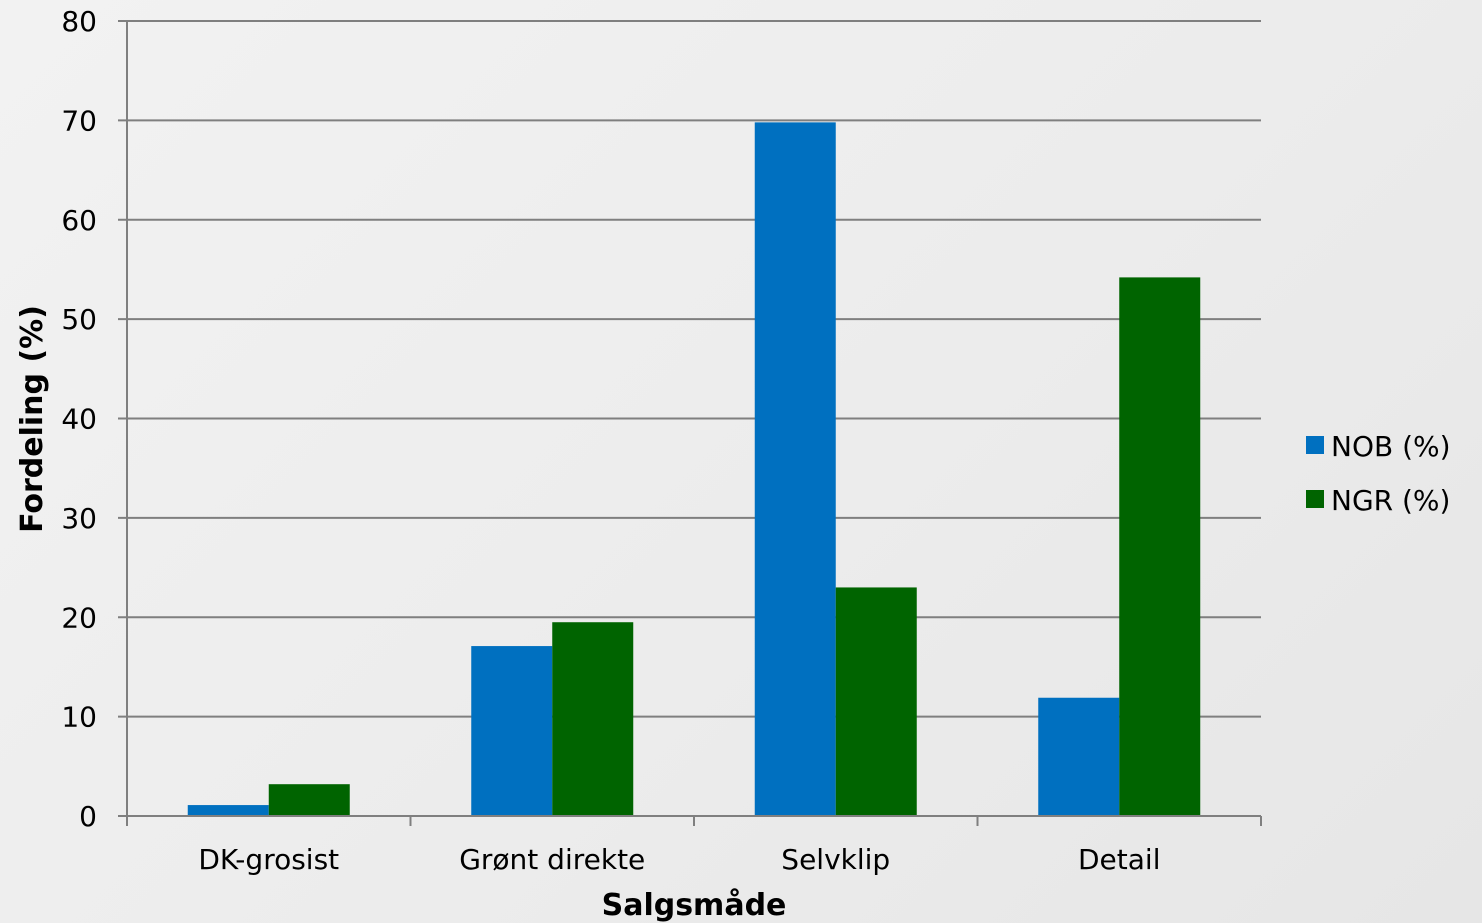 Image resolution: width=1482 pixels, height=923 pixels. I want to click on y-tick-label: 80, so click(79, 21).